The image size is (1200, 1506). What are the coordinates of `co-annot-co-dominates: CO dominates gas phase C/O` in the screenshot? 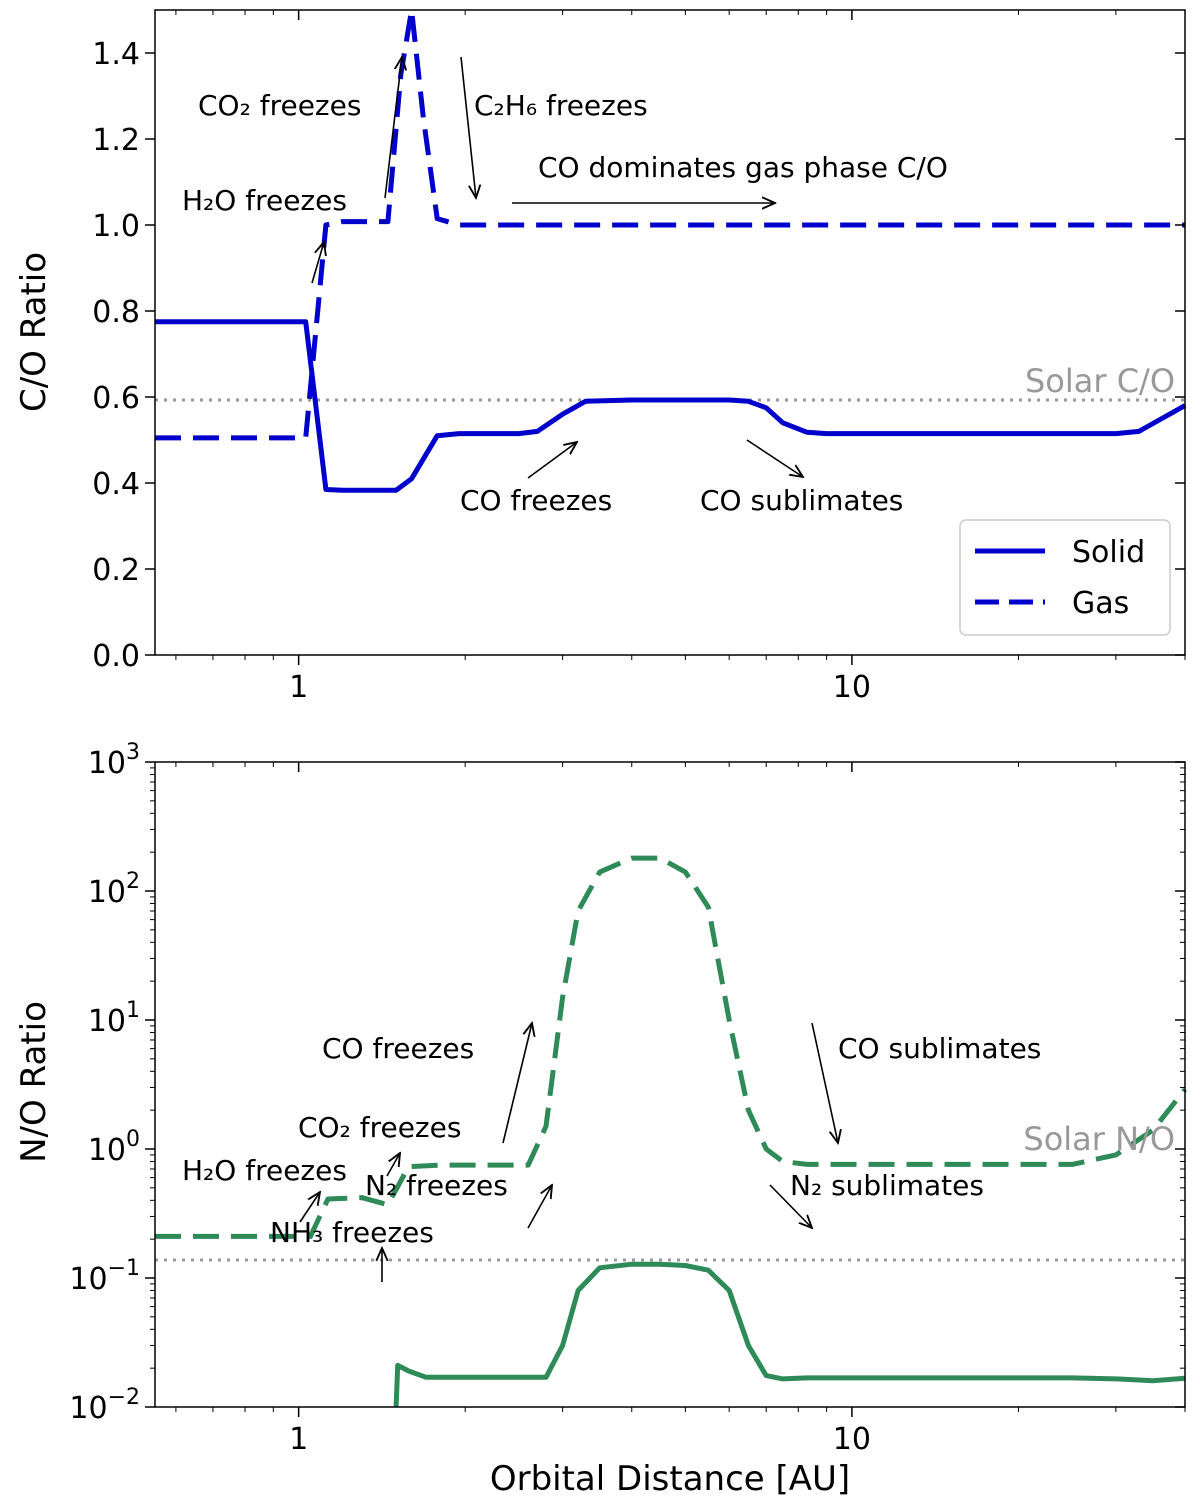 It's located at (743, 167).